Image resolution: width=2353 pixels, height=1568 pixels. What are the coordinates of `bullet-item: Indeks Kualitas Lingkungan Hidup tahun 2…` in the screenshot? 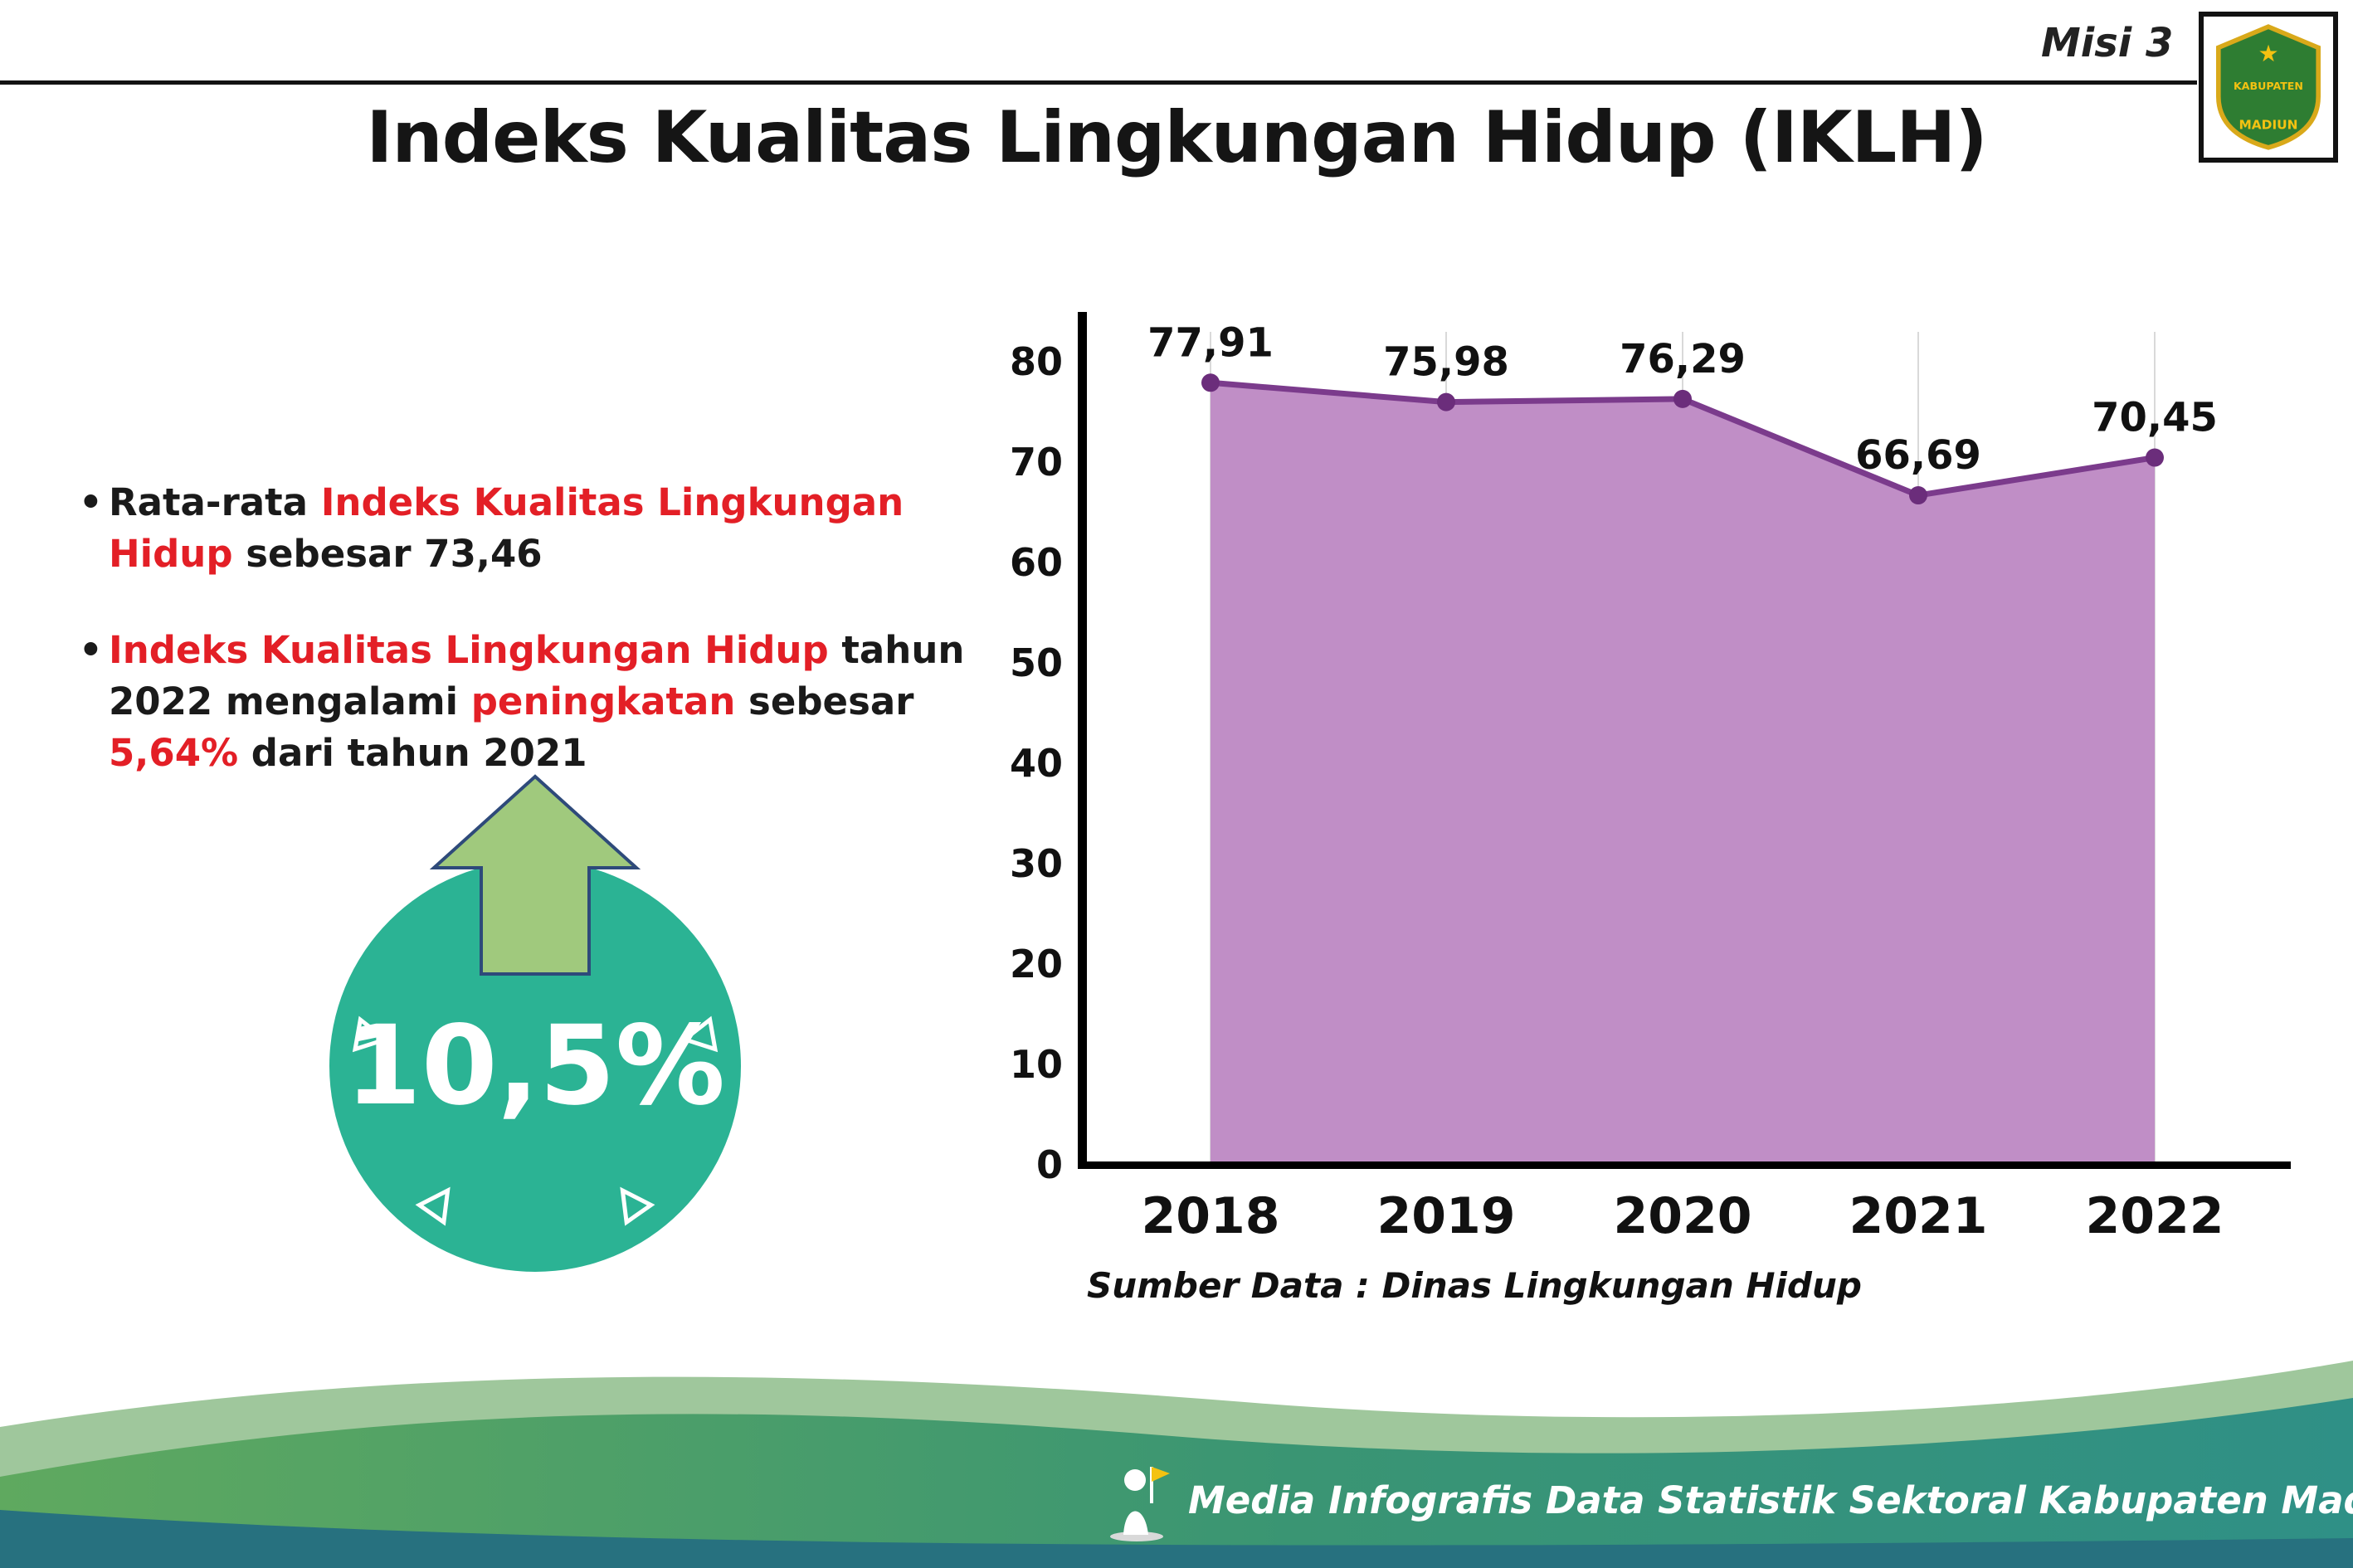 It's located at (531, 702).